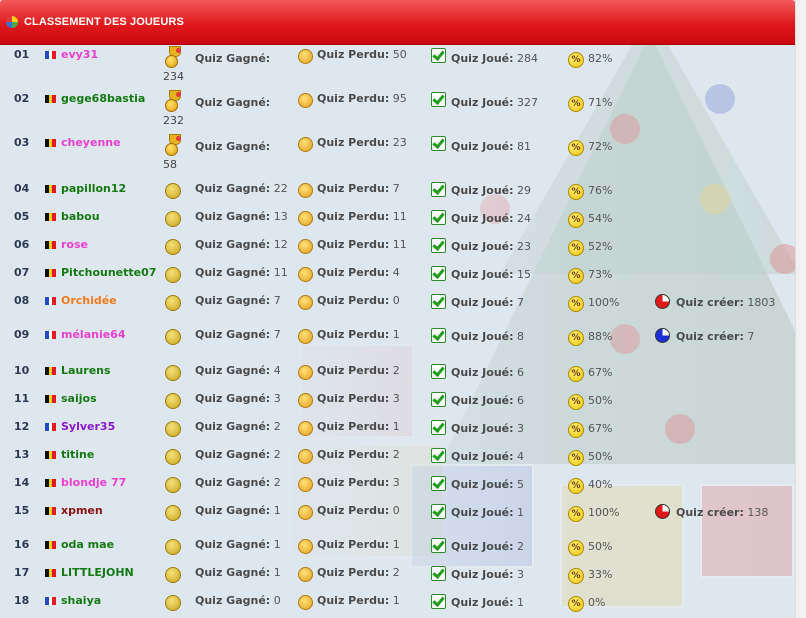 The width and height of the screenshot is (806, 618). I want to click on quiz-lost: Quiz Perdu: 23, so click(362, 142).